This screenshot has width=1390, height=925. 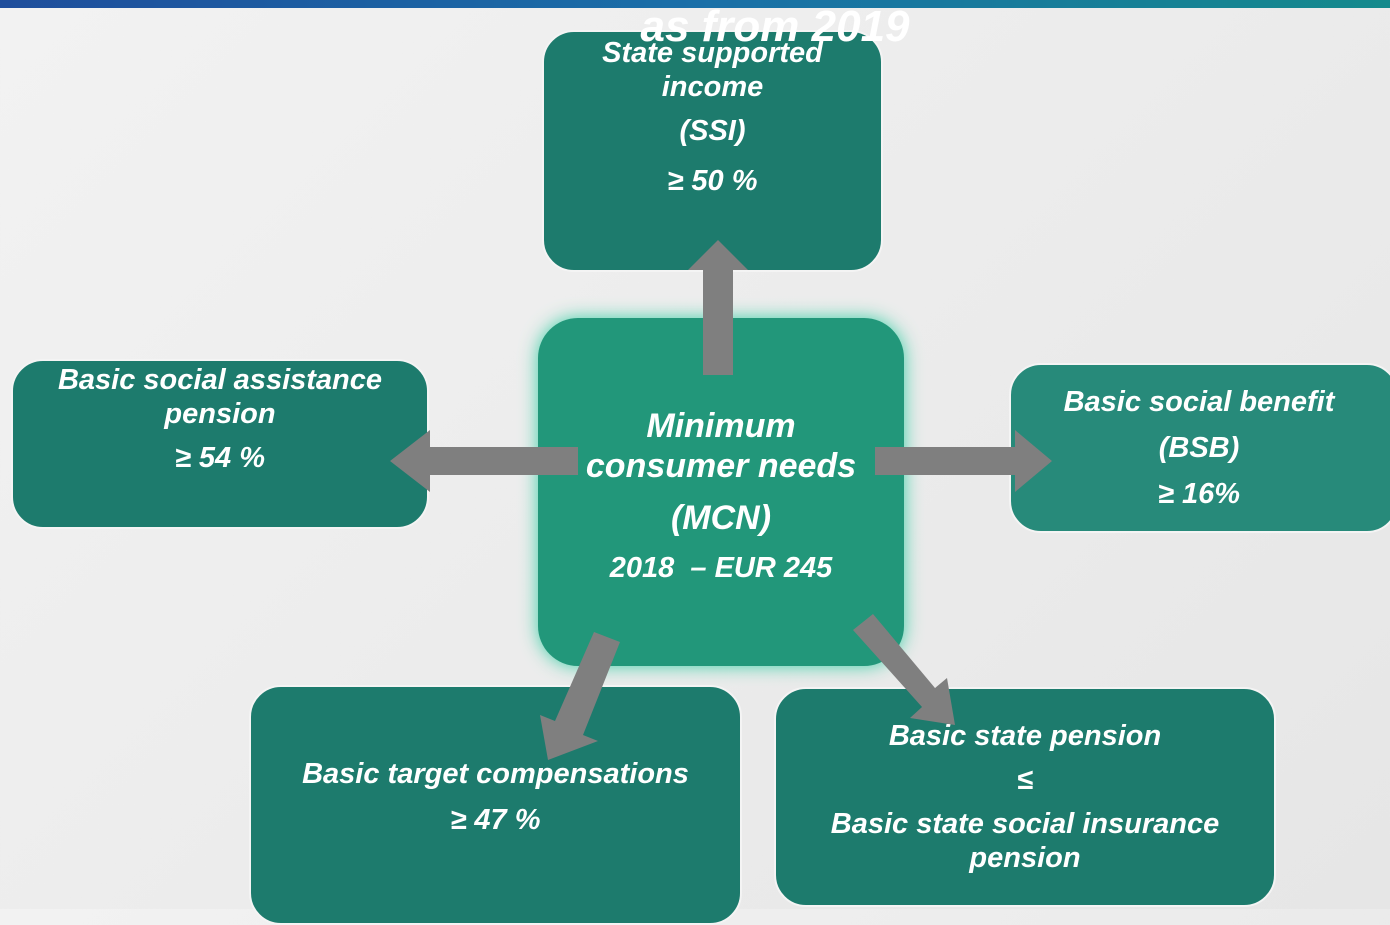 I want to click on node: Basic target compensations ≥ 47 %, so click(x=495, y=805).